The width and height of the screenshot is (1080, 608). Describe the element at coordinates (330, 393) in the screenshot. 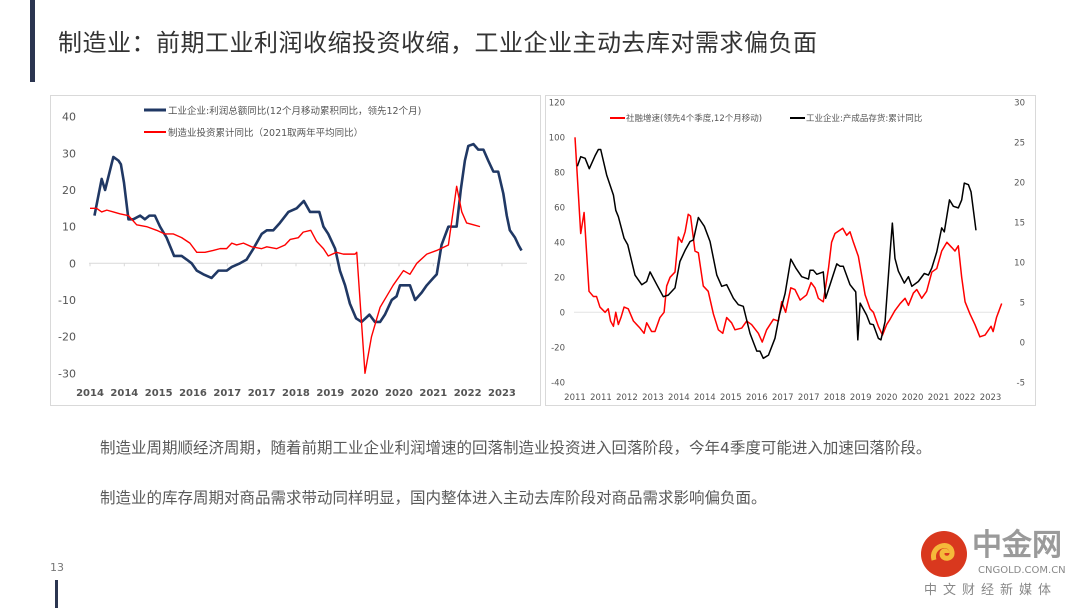

I see `c1-x-tick-label: 2019` at that location.